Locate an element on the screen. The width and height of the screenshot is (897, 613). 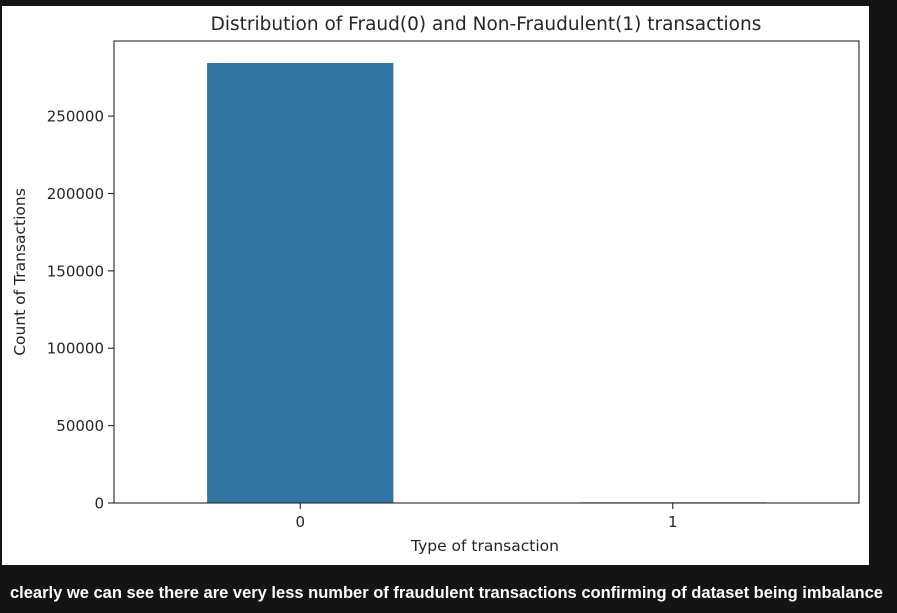
y-tick-label: 50000 is located at coordinates (80, 426).